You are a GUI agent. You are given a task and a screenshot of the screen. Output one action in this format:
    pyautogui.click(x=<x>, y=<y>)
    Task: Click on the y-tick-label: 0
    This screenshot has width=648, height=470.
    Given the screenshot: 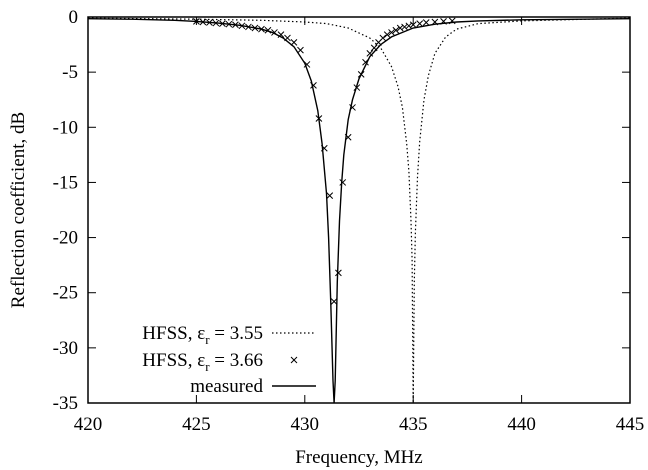 What is the action you would take?
    pyautogui.click(x=74, y=17)
    